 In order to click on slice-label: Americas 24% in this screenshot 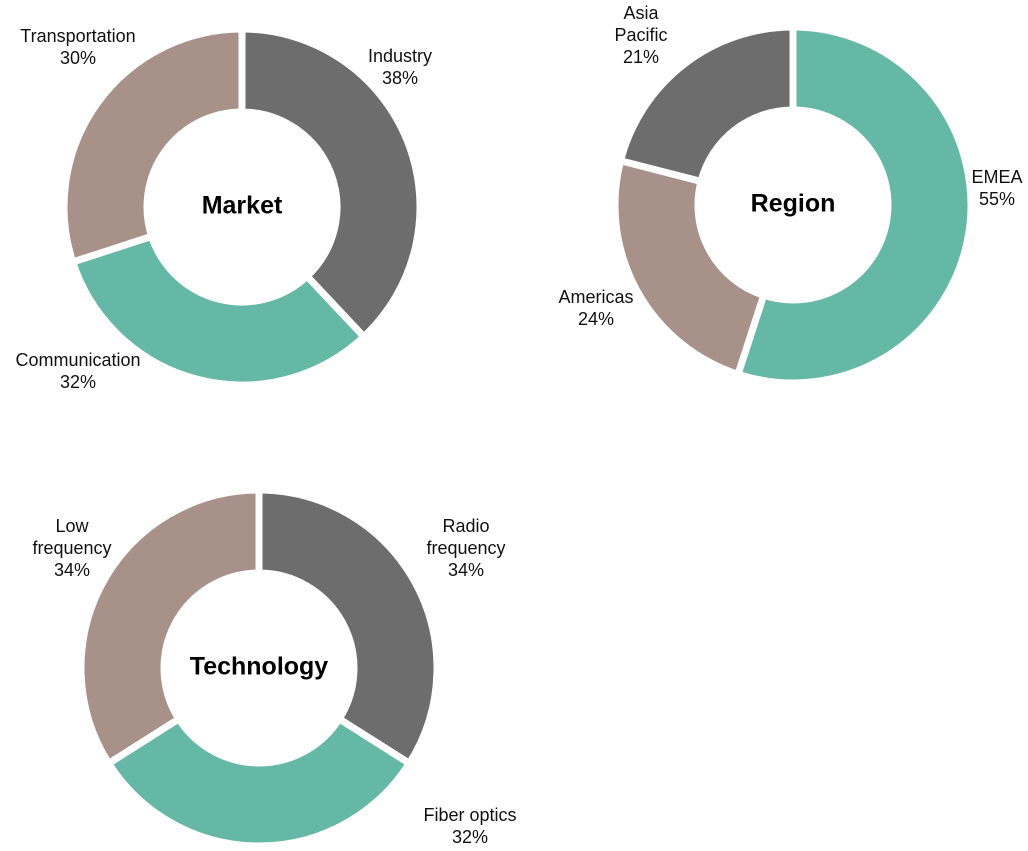, I will do `click(596, 308)`.